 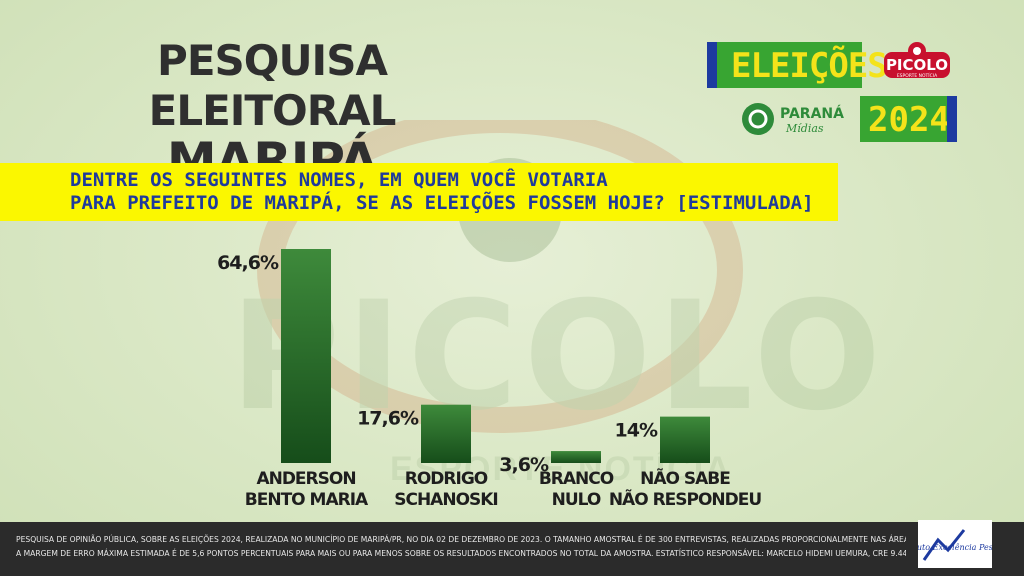 What do you see at coordinates (524, 465) in the screenshot?
I see `value-label-2: 3,6%` at bounding box center [524, 465].